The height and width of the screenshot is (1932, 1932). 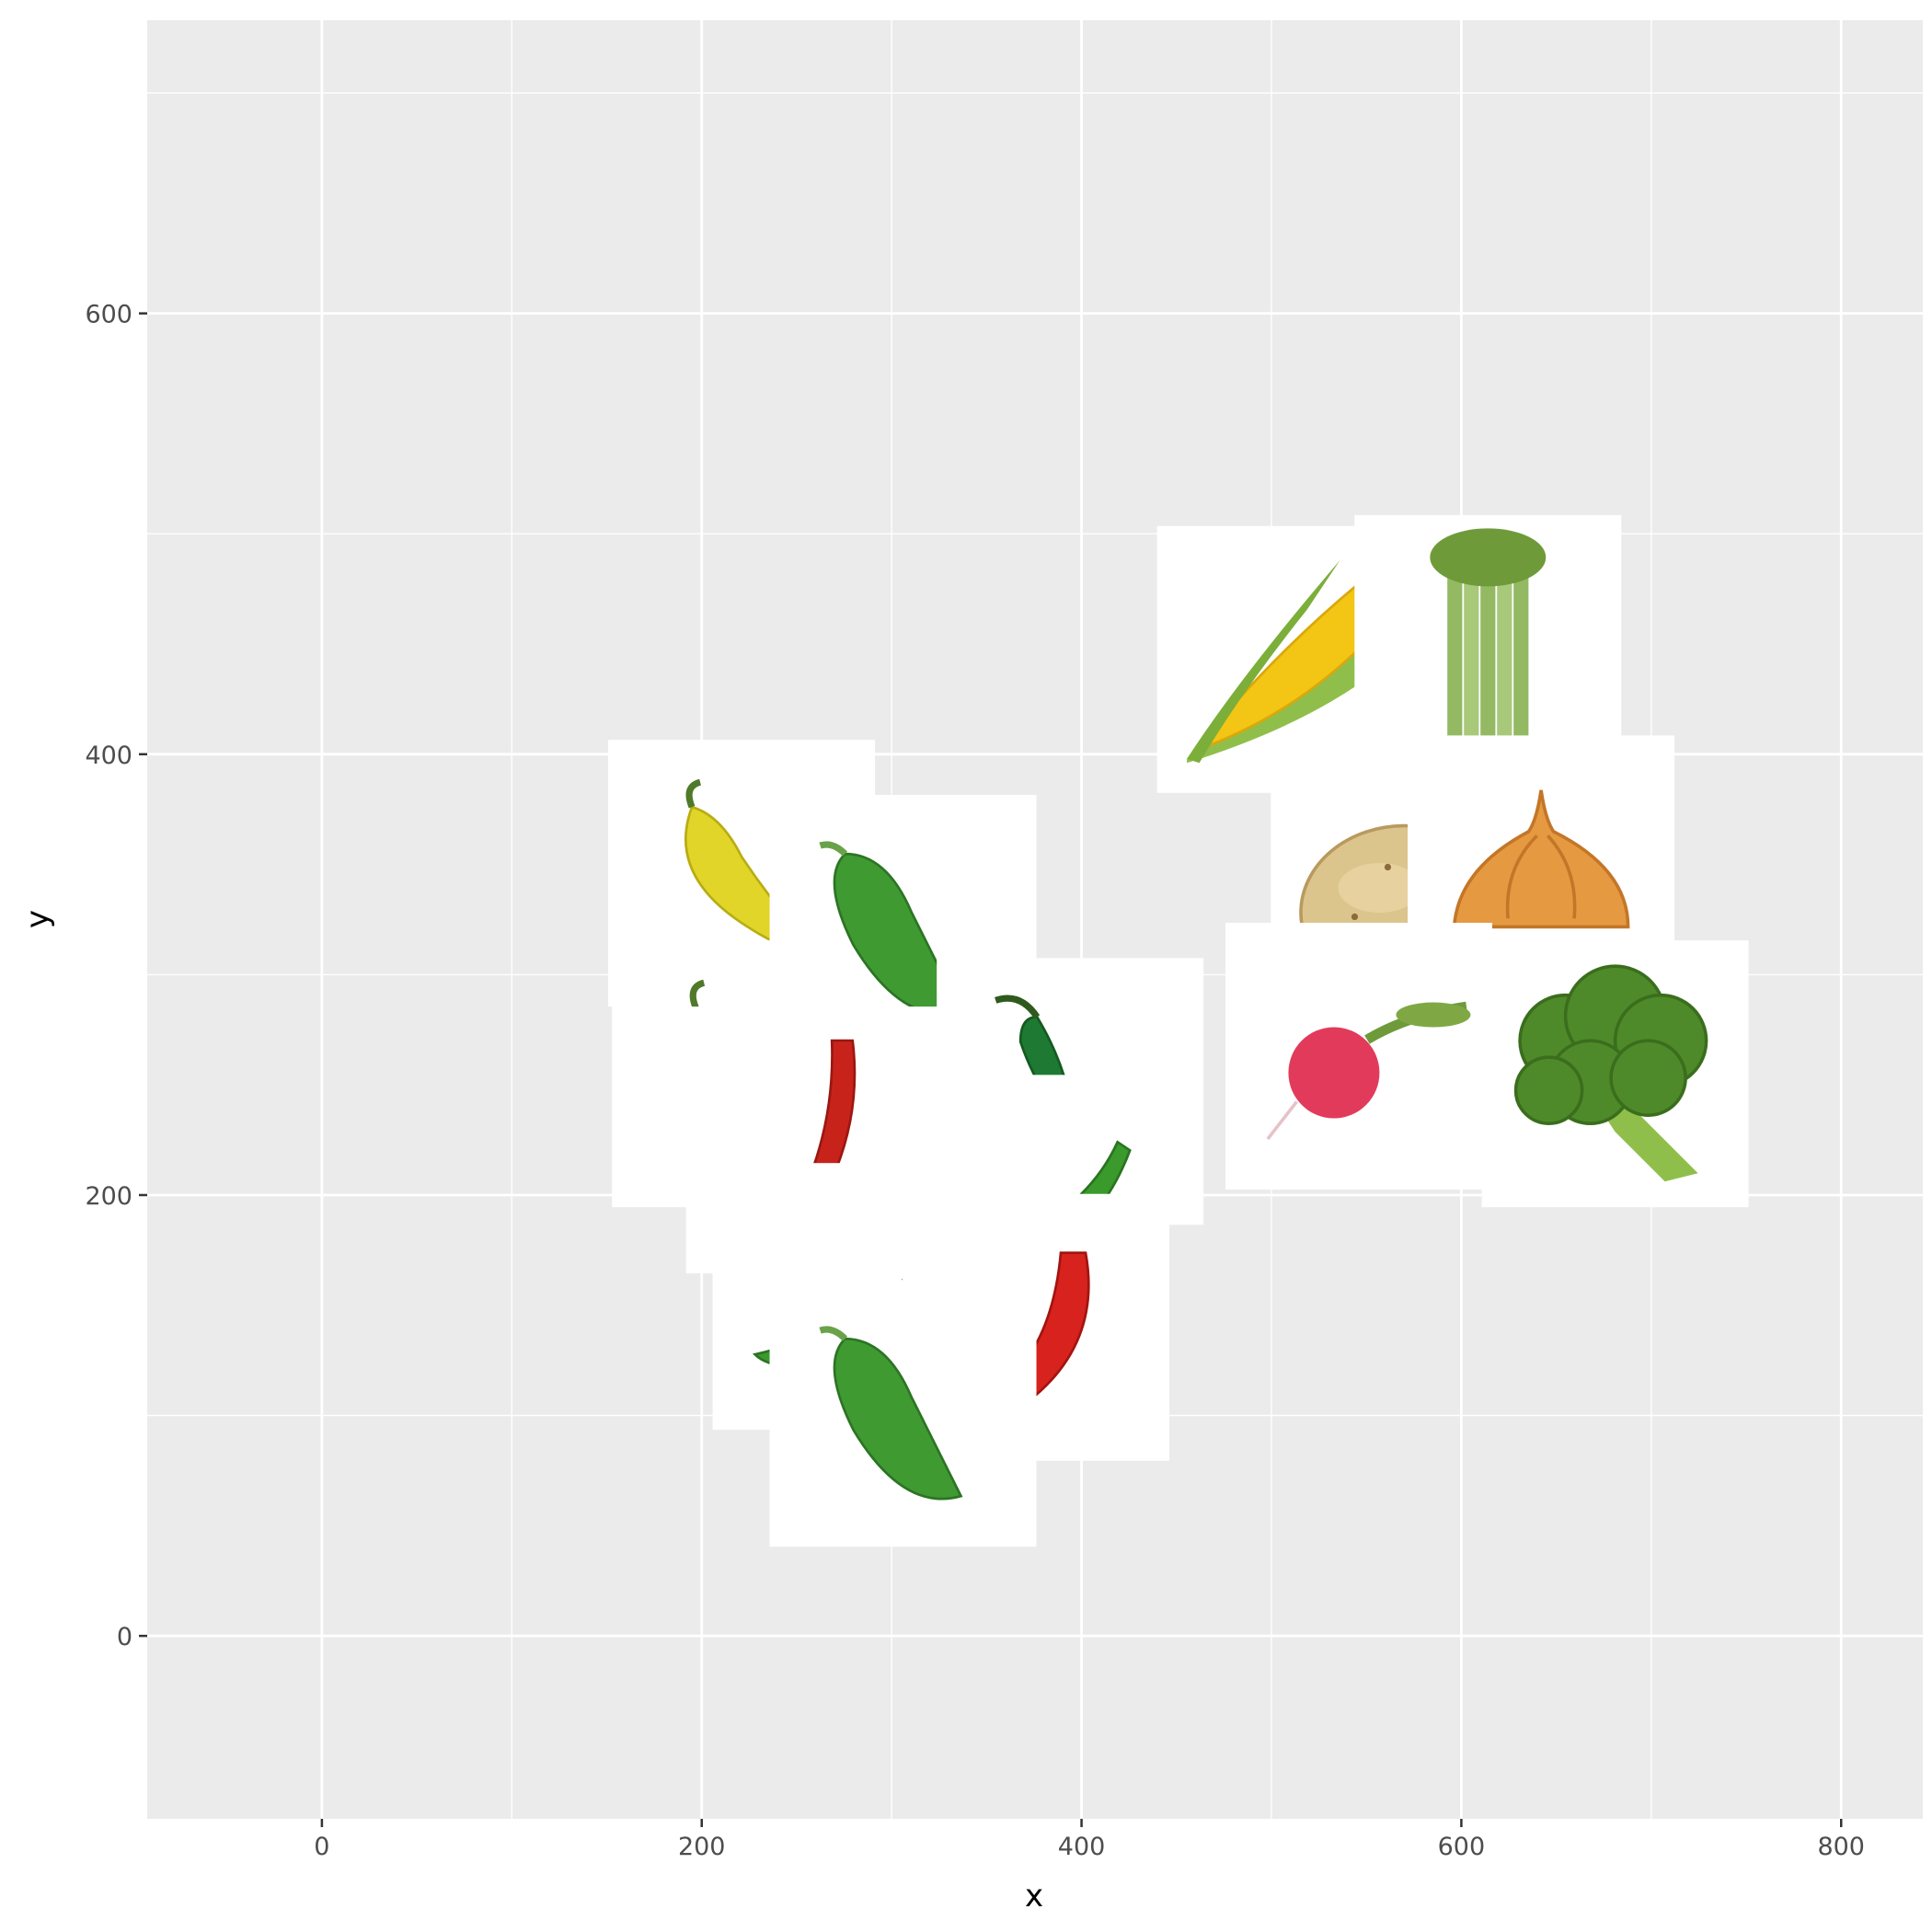 I want to click on y-axis-title: y, so click(x=37, y=919).